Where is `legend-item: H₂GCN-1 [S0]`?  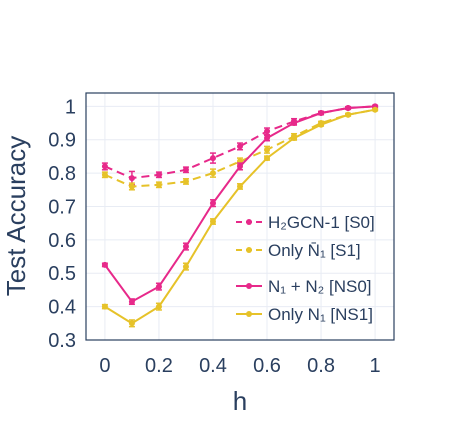
legend-item: H₂GCN-1 [S0] is located at coordinates (305, 222).